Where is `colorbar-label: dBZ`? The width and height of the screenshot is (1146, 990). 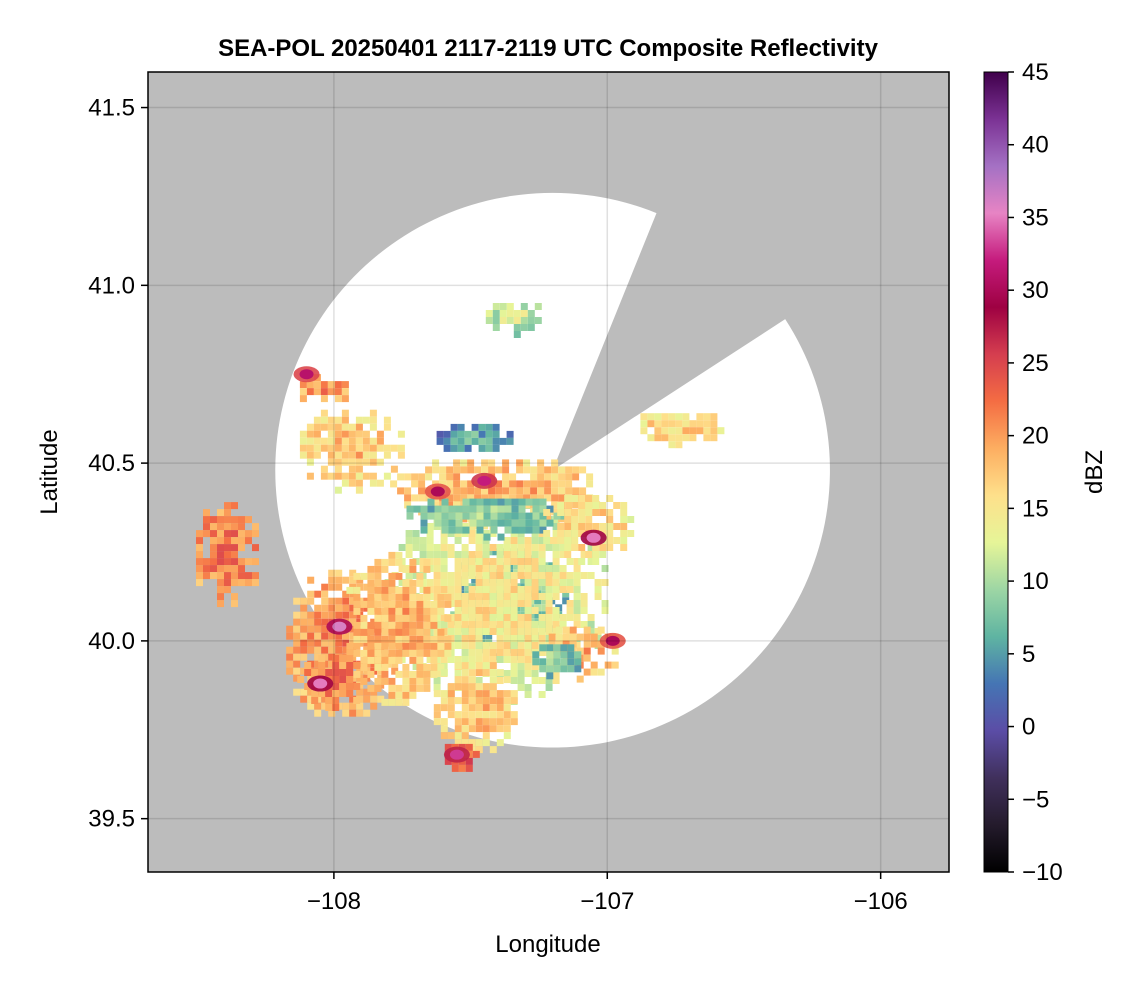
colorbar-label: dBZ is located at coordinates (1094, 472).